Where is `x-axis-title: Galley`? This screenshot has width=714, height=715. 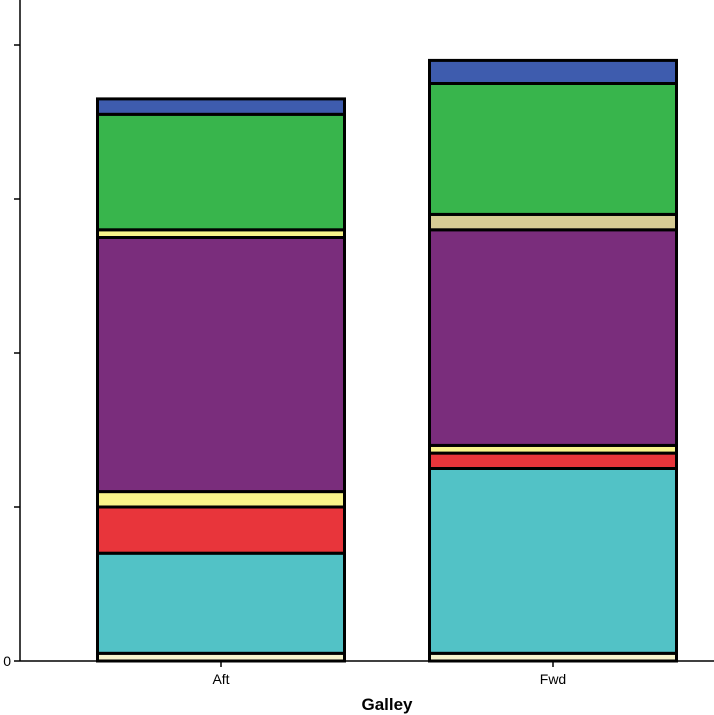
x-axis-title: Galley is located at coordinates (387, 704).